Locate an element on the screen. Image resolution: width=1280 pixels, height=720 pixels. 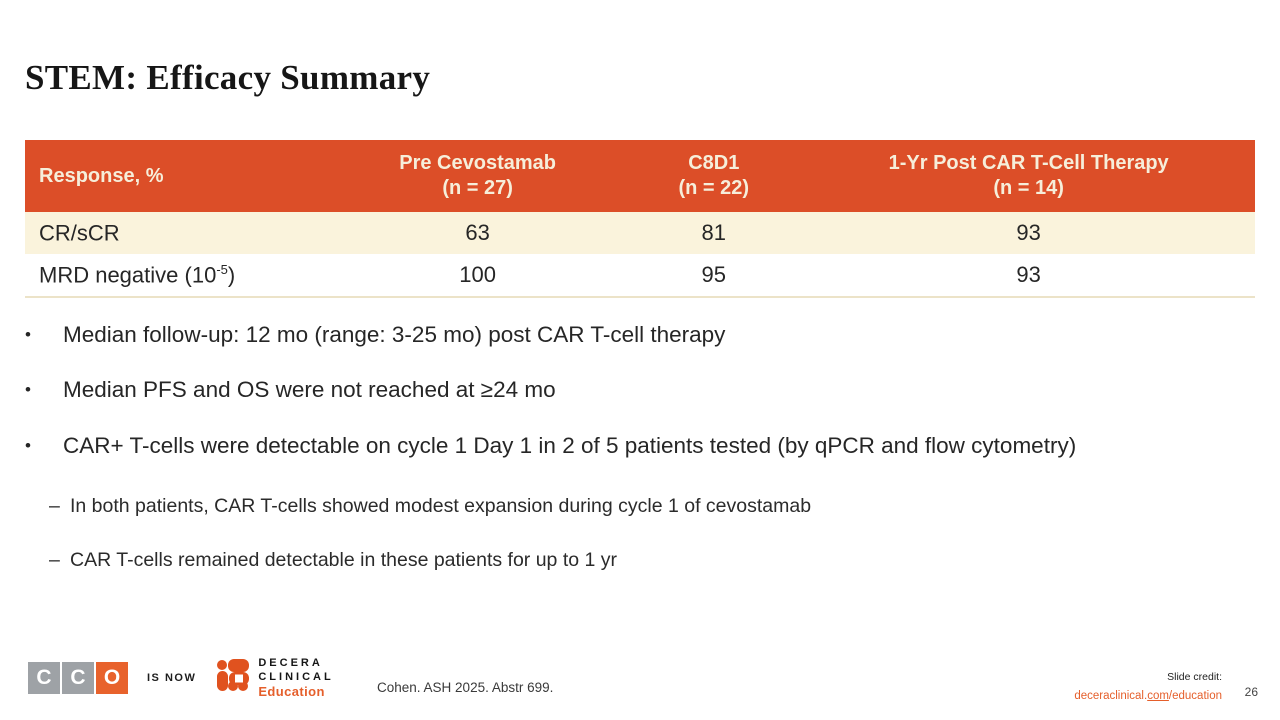
col-header-pre-cevostamab: Pre Cevostamab (n = 27) is located at coordinates (478, 176).